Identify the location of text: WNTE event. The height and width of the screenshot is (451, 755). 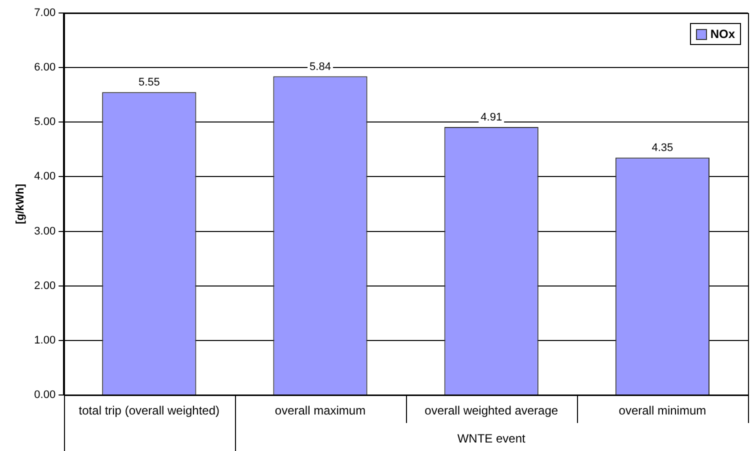
(491, 438).